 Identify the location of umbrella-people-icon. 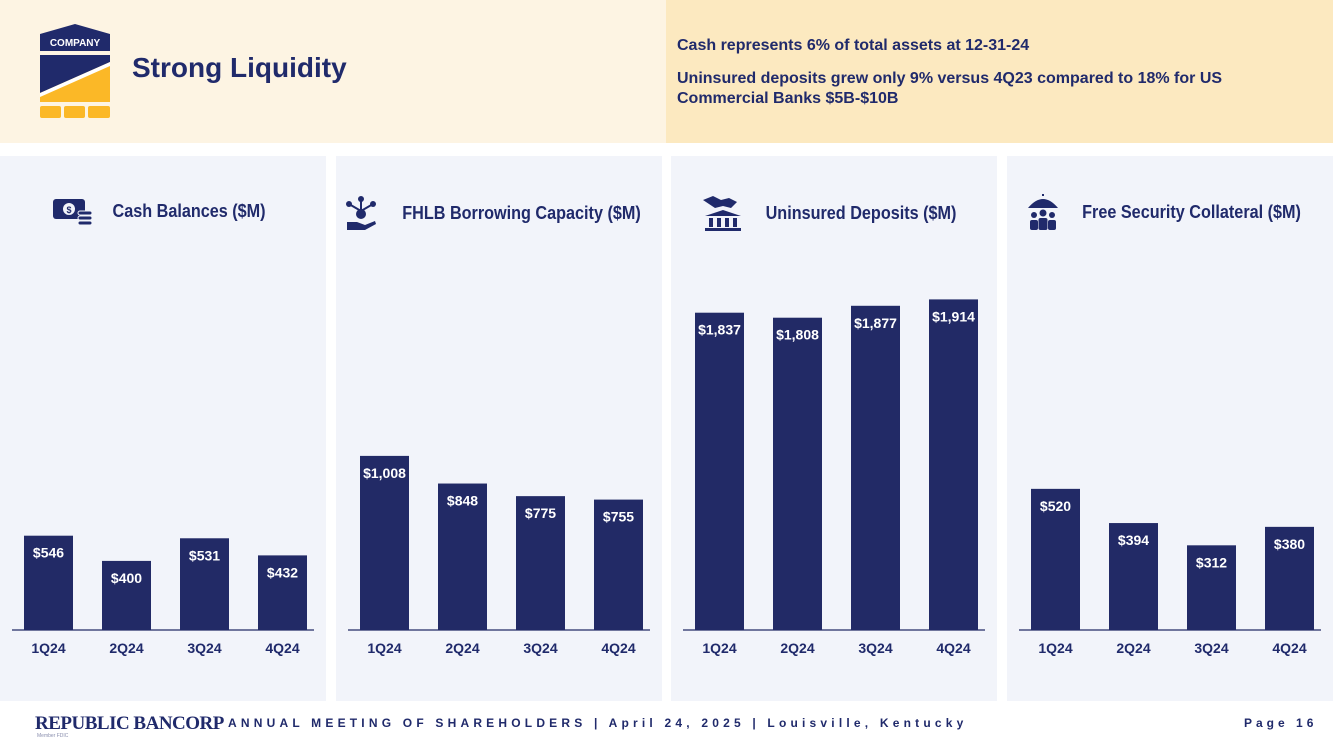
(1043, 212).